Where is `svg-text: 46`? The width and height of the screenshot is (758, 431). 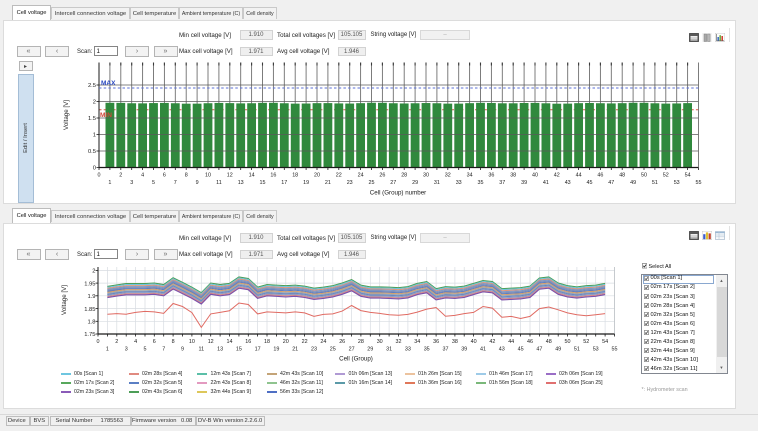
svg-text: 46 is located at coordinates (530, 342).